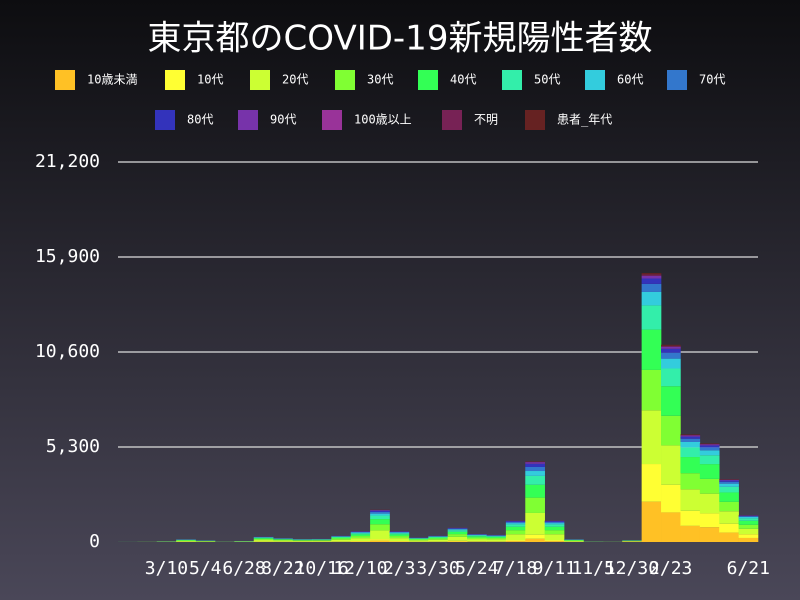 This screenshot has height=600, width=800. I want to click on legend-label: 不明, so click(486, 120).